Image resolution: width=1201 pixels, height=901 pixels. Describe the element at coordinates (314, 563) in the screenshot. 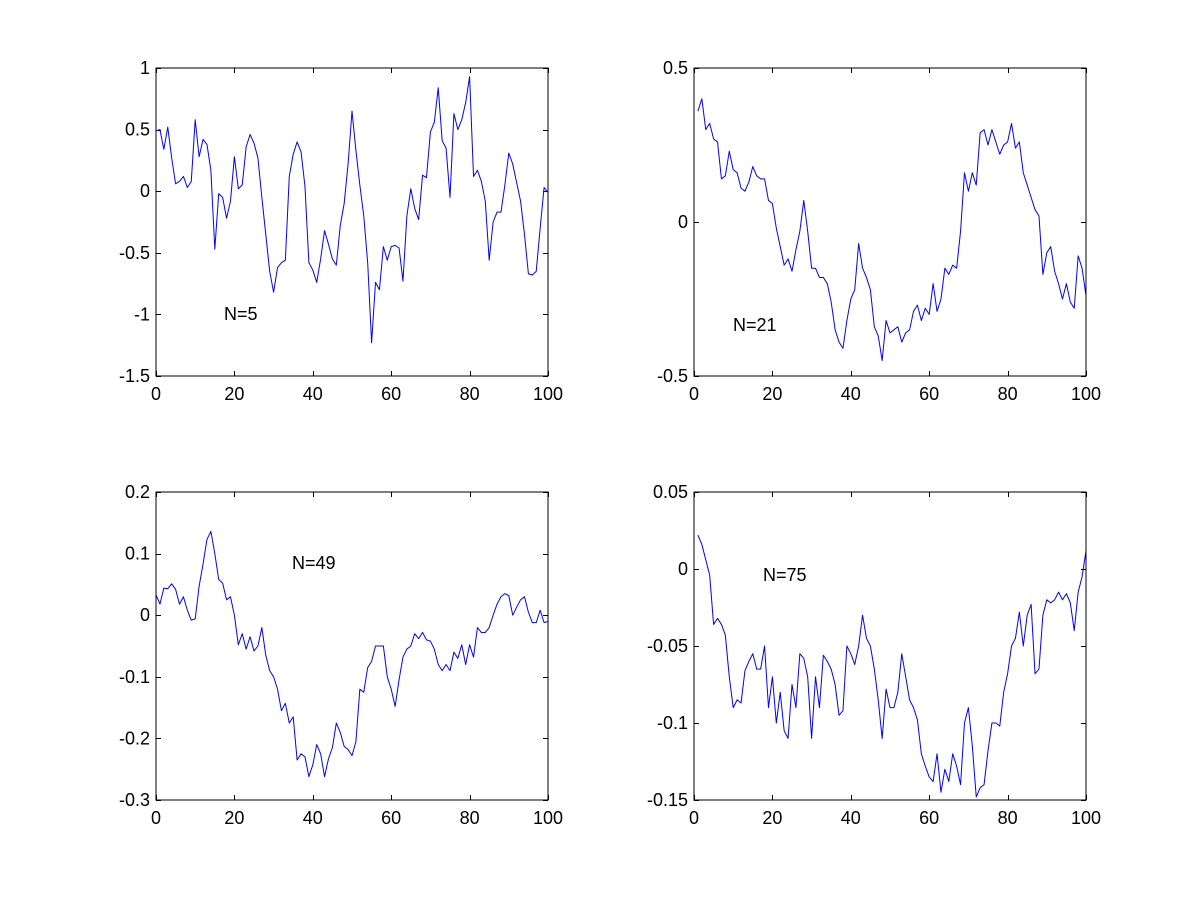

I see `annotation-label: N=49` at that location.